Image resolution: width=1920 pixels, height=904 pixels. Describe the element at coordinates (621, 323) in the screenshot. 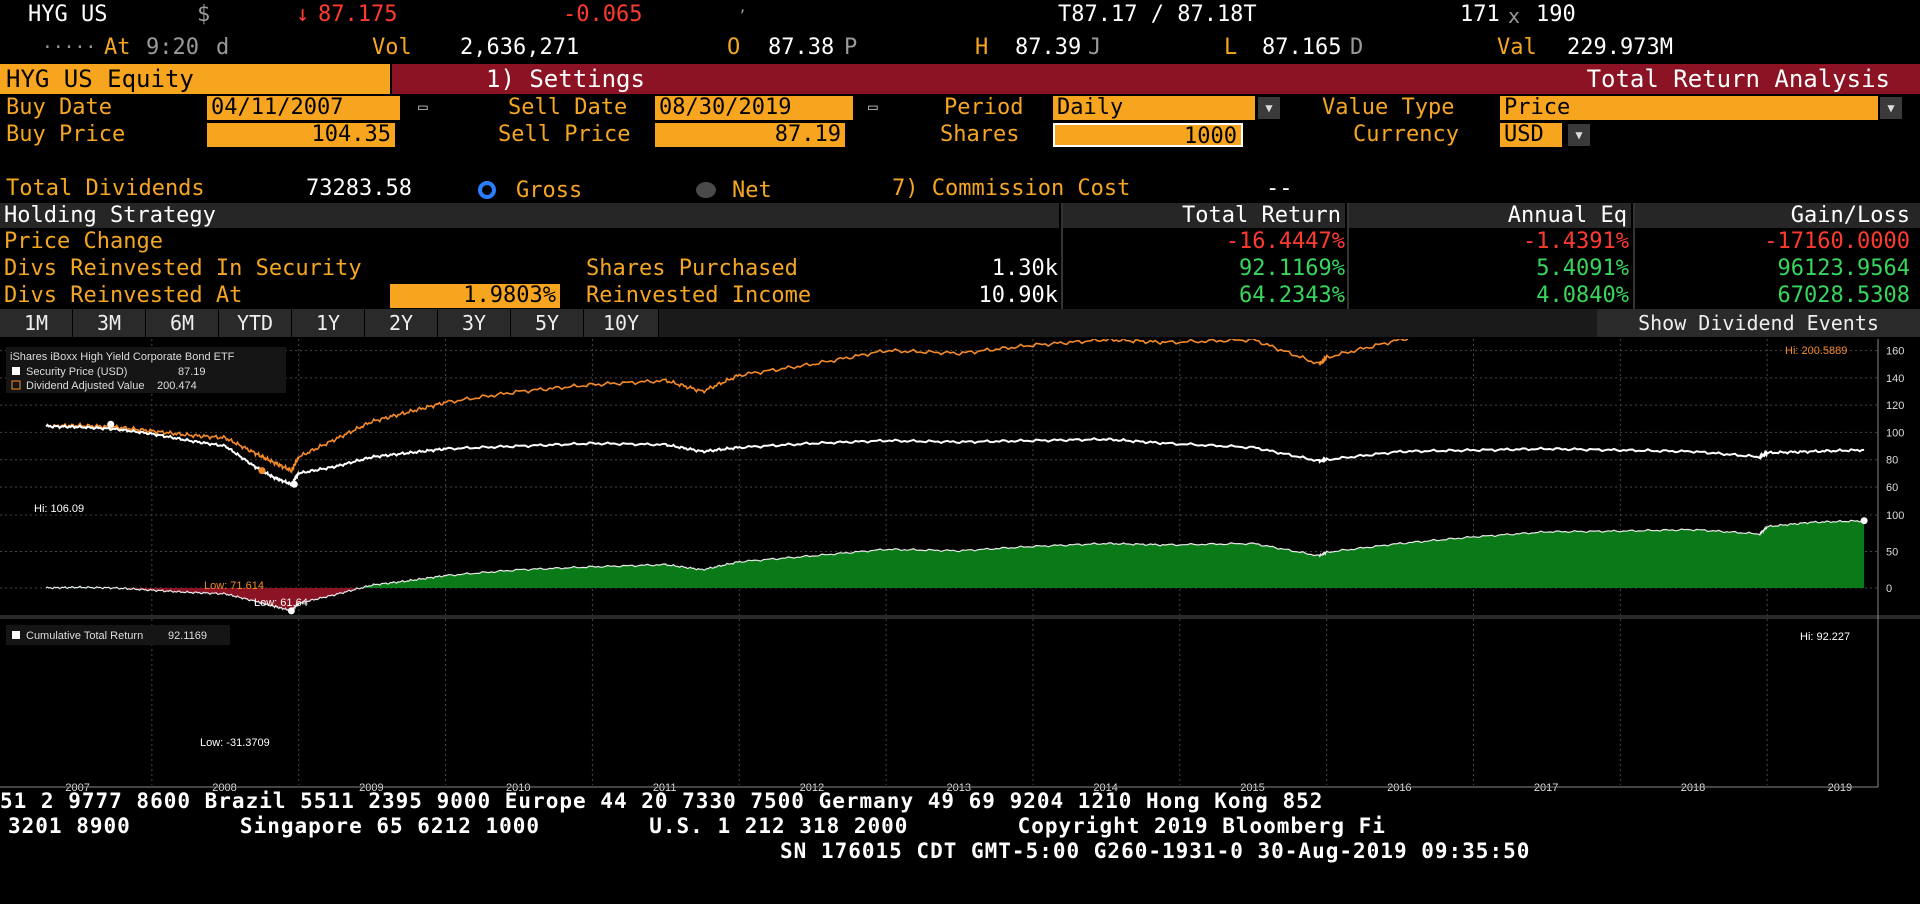

I see `tab-10y: 10Y` at that location.